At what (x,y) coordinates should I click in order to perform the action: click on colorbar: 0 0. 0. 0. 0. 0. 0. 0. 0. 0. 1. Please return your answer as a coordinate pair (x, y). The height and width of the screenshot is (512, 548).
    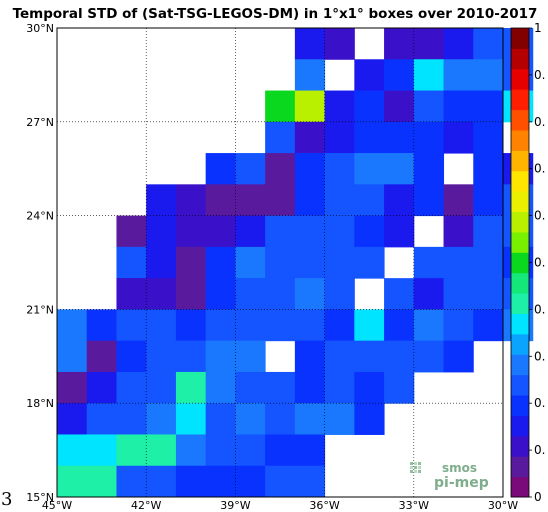
    Looking at the image, I should click on (527, 262).